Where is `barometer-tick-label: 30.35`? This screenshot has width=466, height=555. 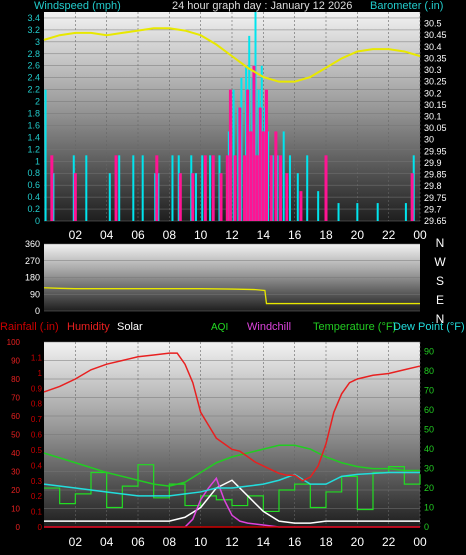 barometer-tick-label: 30.35 is located at coordinates (435, 58).